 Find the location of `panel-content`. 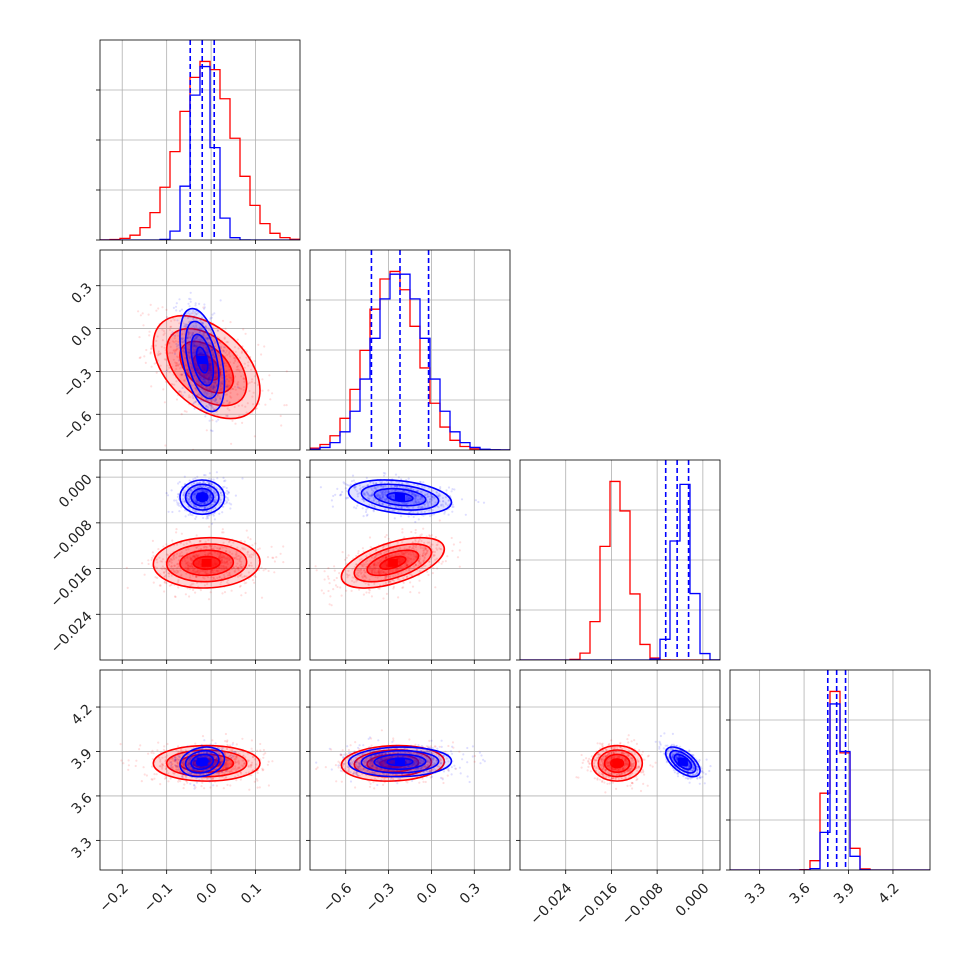

panel-content is located at coordinates (410, 350).